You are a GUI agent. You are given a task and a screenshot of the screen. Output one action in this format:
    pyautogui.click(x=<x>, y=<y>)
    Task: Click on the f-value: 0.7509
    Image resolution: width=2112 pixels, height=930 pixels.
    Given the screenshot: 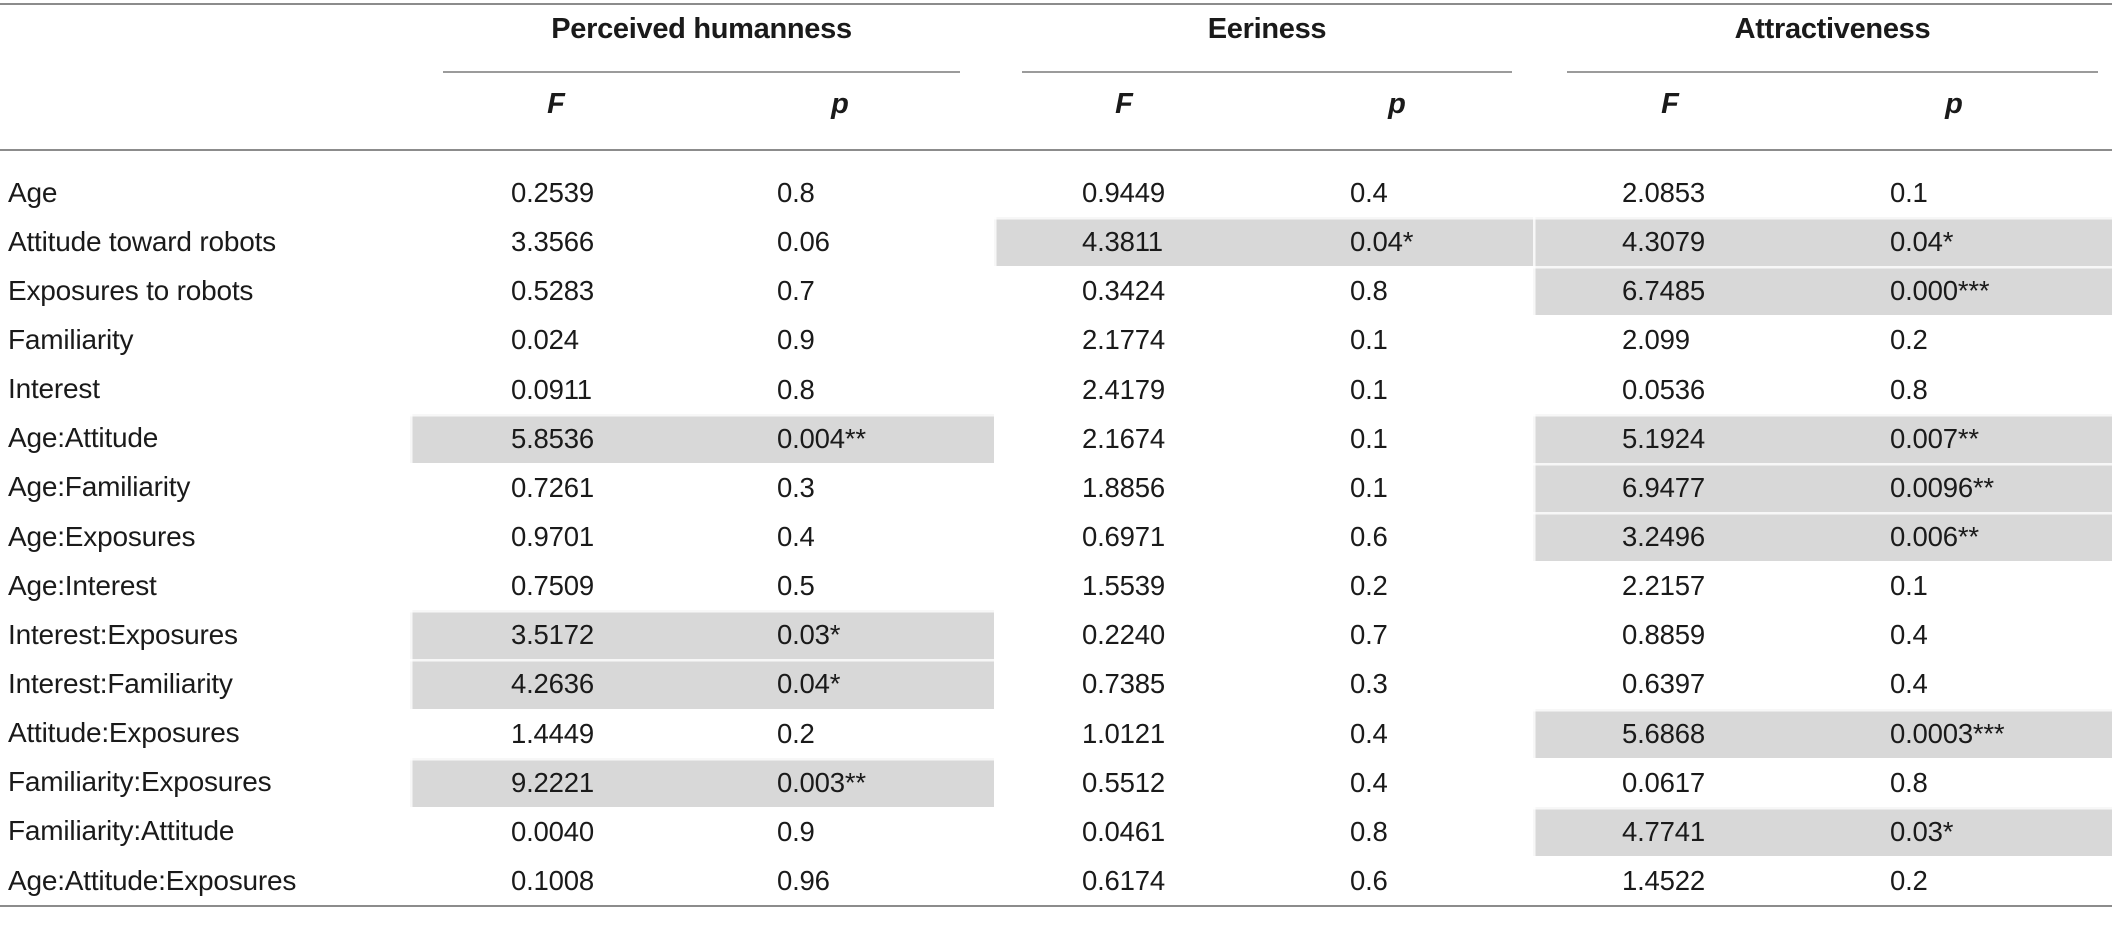 What is the action you would take?
    pyautogui.click(x=552, y=586)
    